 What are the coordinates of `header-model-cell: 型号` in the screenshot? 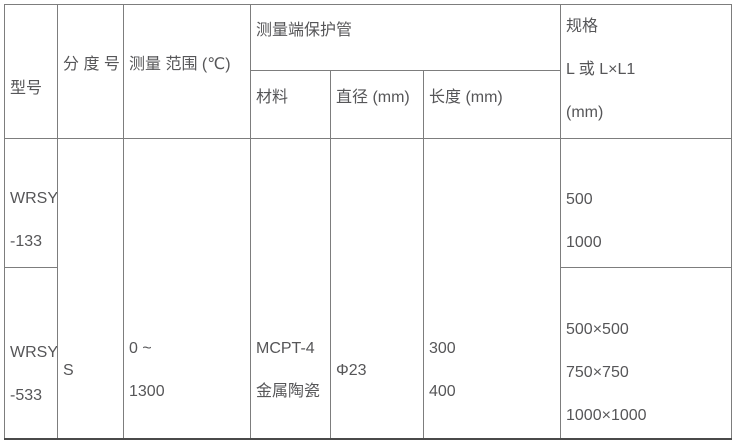 It's located at (31, 71).